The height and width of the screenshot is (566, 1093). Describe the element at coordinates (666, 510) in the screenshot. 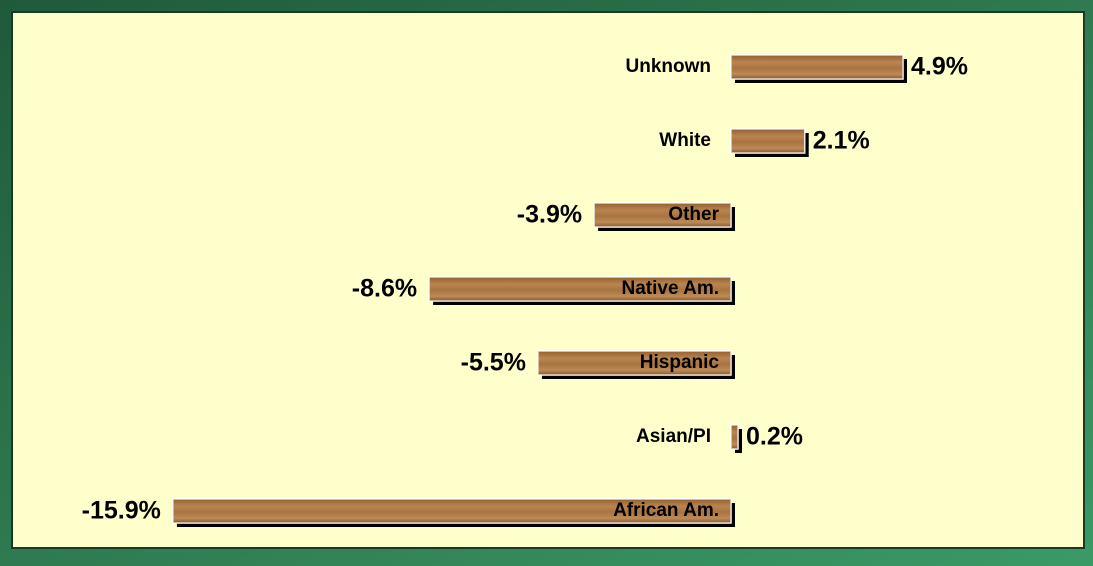

I see `category-label: African Am.` at that location.